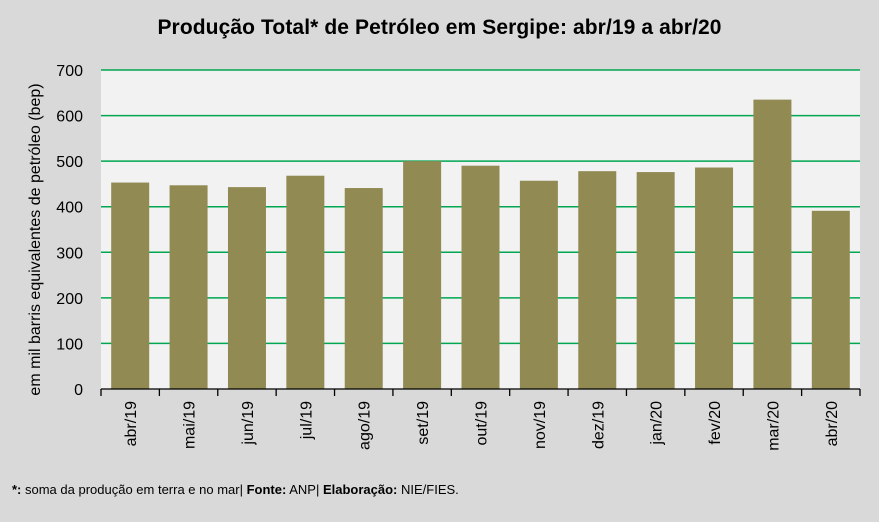 The height and width of the screenshot is (522, 879). Describe the element at coordinates (17, 489) in the screenshot. I see `footnote-marker: *:` at that location.